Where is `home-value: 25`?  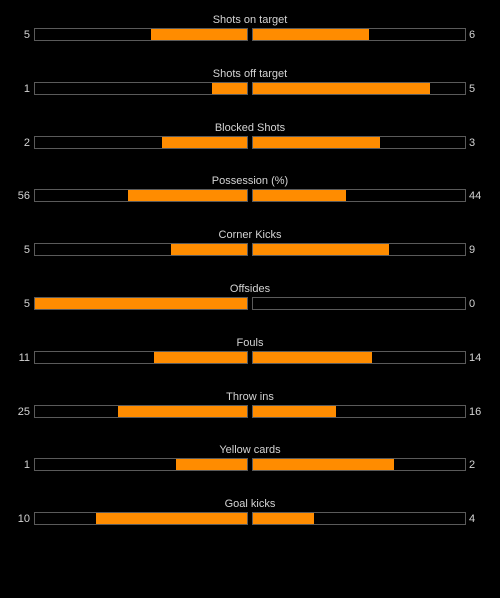 home-value: 25 is located at coordinates (23, 411).